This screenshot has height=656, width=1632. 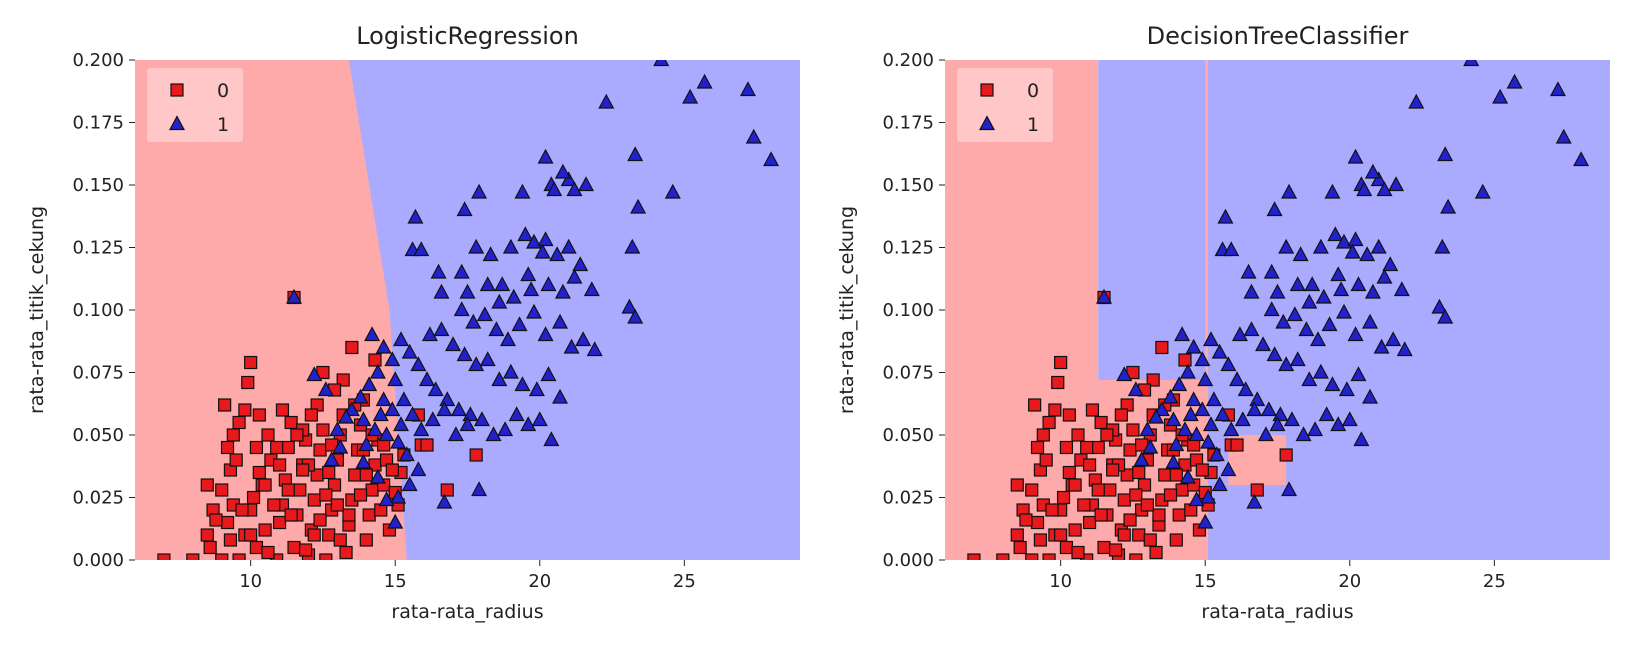 I want to click on y-tick-label-3: 0.075, so click(x=908, y=373).